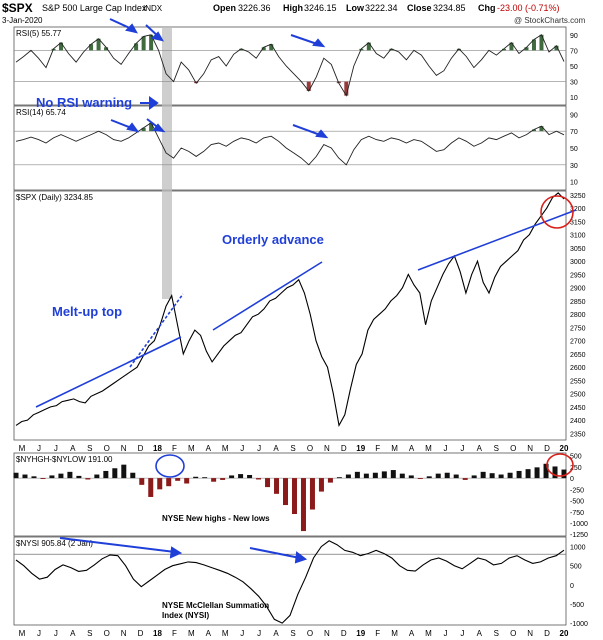 The image size is (603, 640). What do you see at coordinates (564, 633) in the screenshot?
I see `x-tick-label: 20` at bounding box center [564, 633].